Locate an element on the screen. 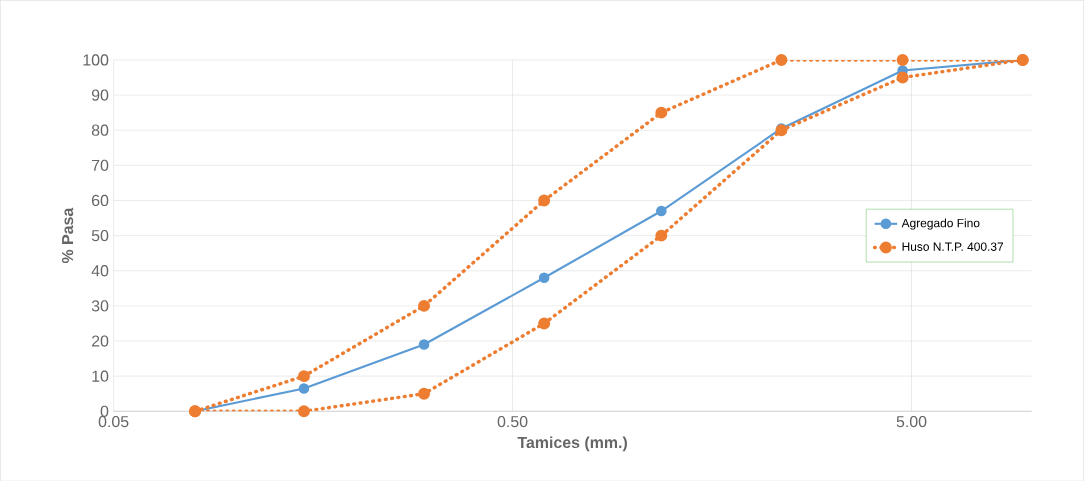 Image resolution: width=1084 pixels, height=481 pixels. x-tick-label: 0.50 is located at coordinates (512, 421).